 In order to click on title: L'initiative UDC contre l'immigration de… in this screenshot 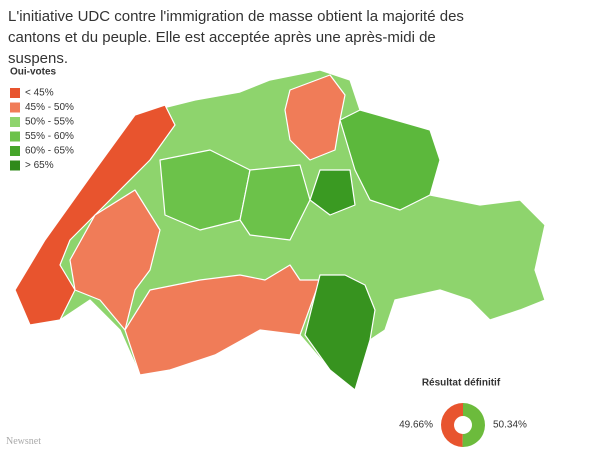, I will do `click(236, 37)`.